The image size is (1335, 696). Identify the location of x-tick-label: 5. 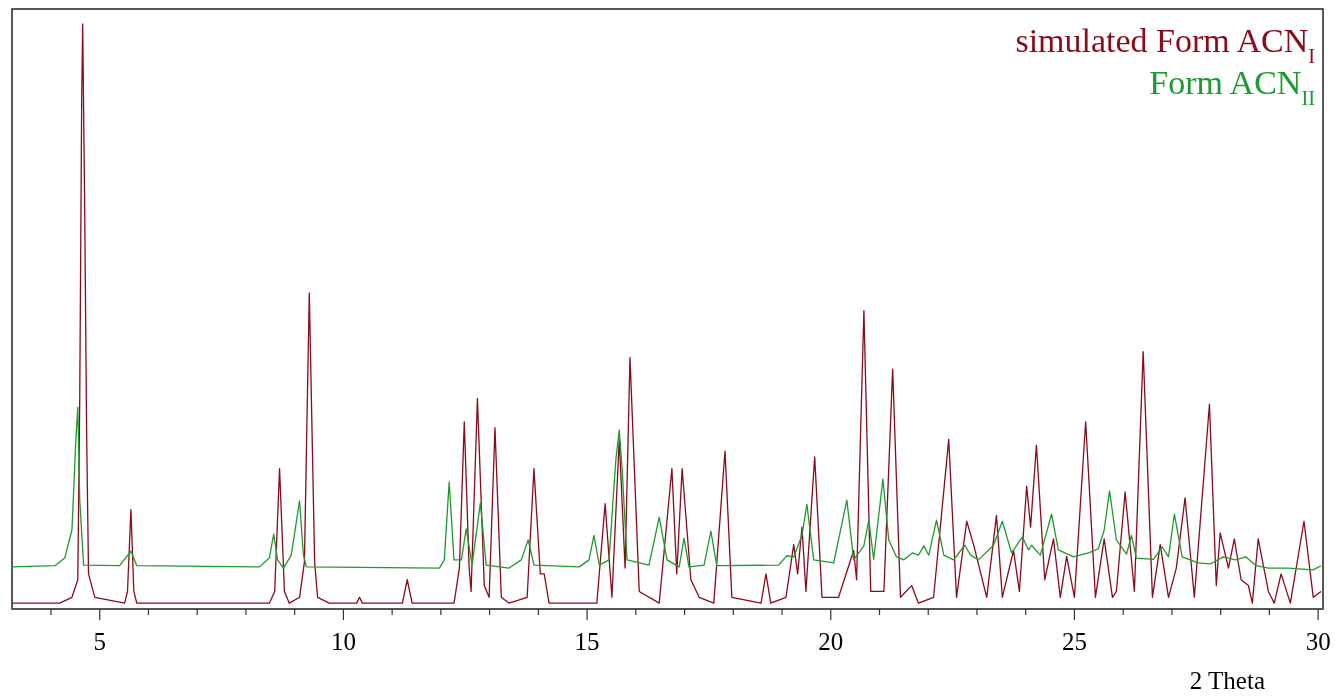
(99, 641).